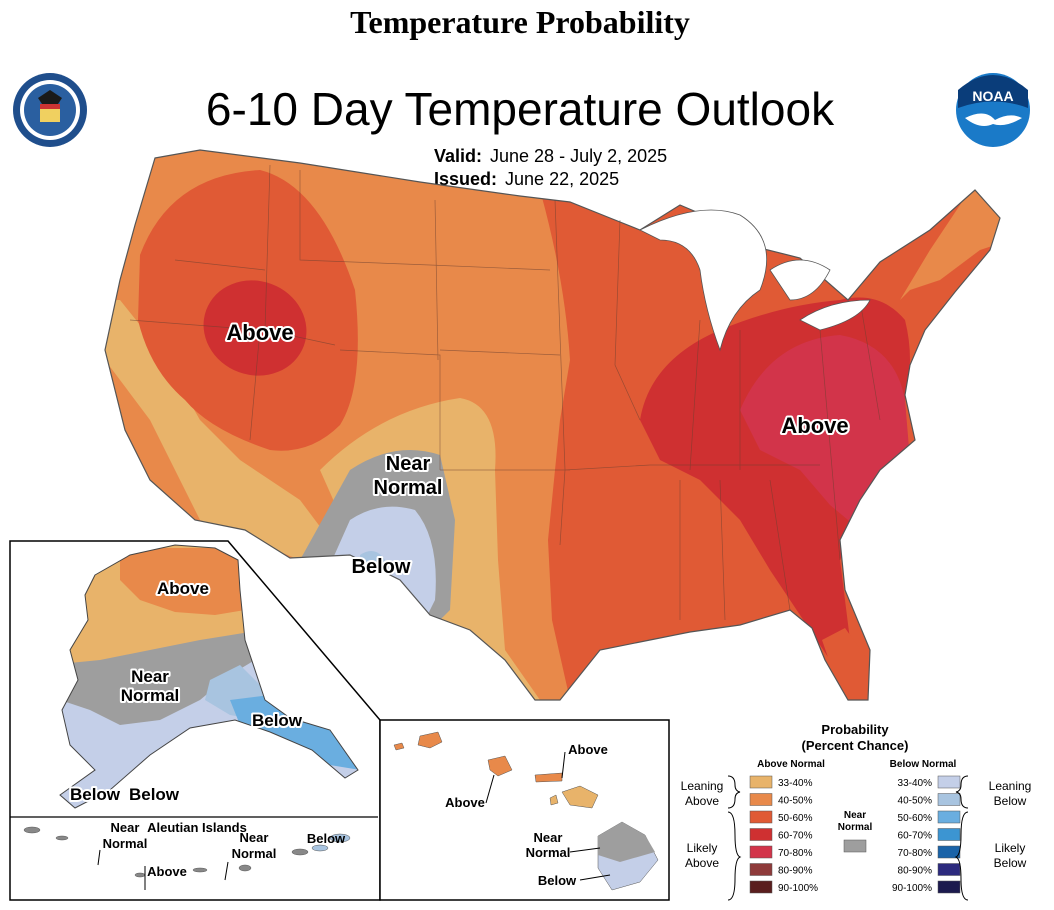  Describe the element at coordinates (465, 802) in the screenshot. I see `hawaii-label-above-left: Above` at that location.